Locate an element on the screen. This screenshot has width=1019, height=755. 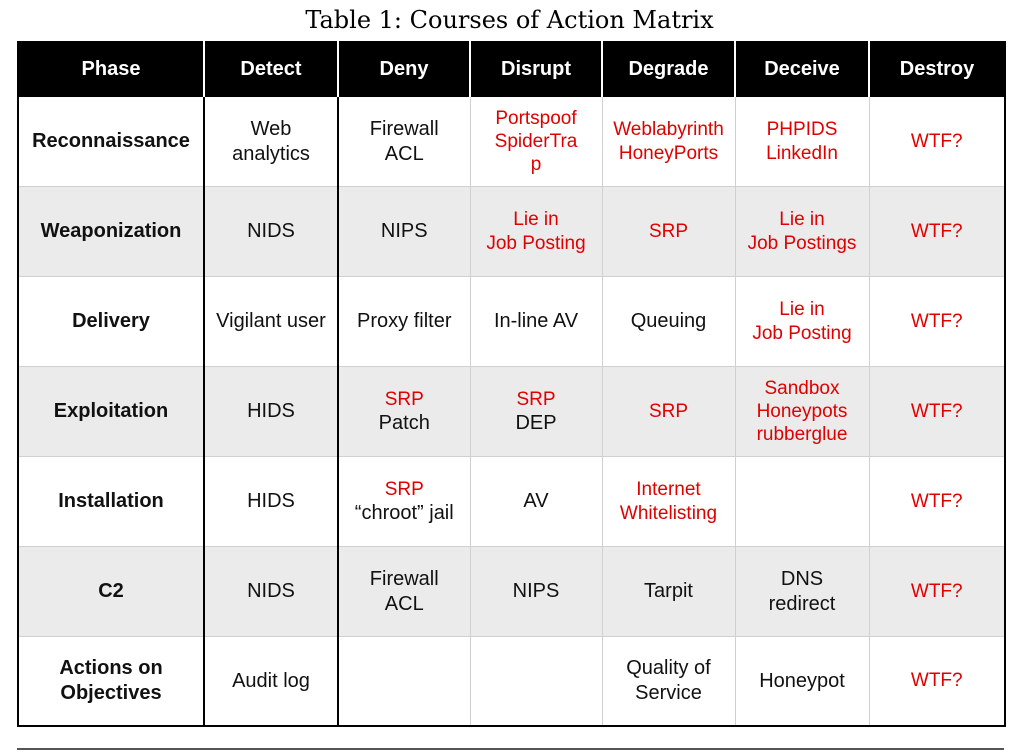
phase-label: Delivery is located at coordinates (111, 321).